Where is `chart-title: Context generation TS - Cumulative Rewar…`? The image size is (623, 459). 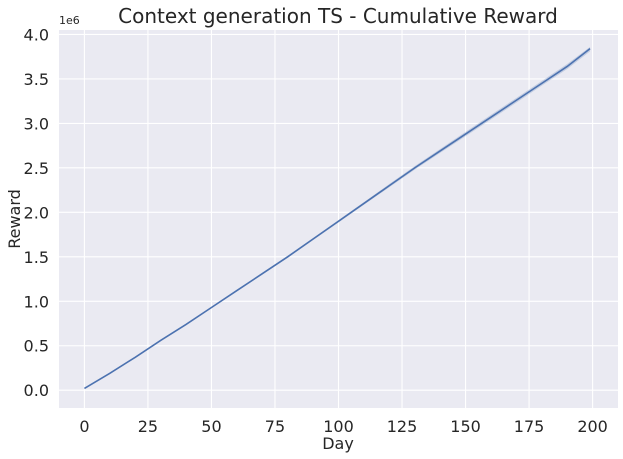
chart-title: Context generation TS - Cumulative Rewar… is located at coordinates (338, 16).